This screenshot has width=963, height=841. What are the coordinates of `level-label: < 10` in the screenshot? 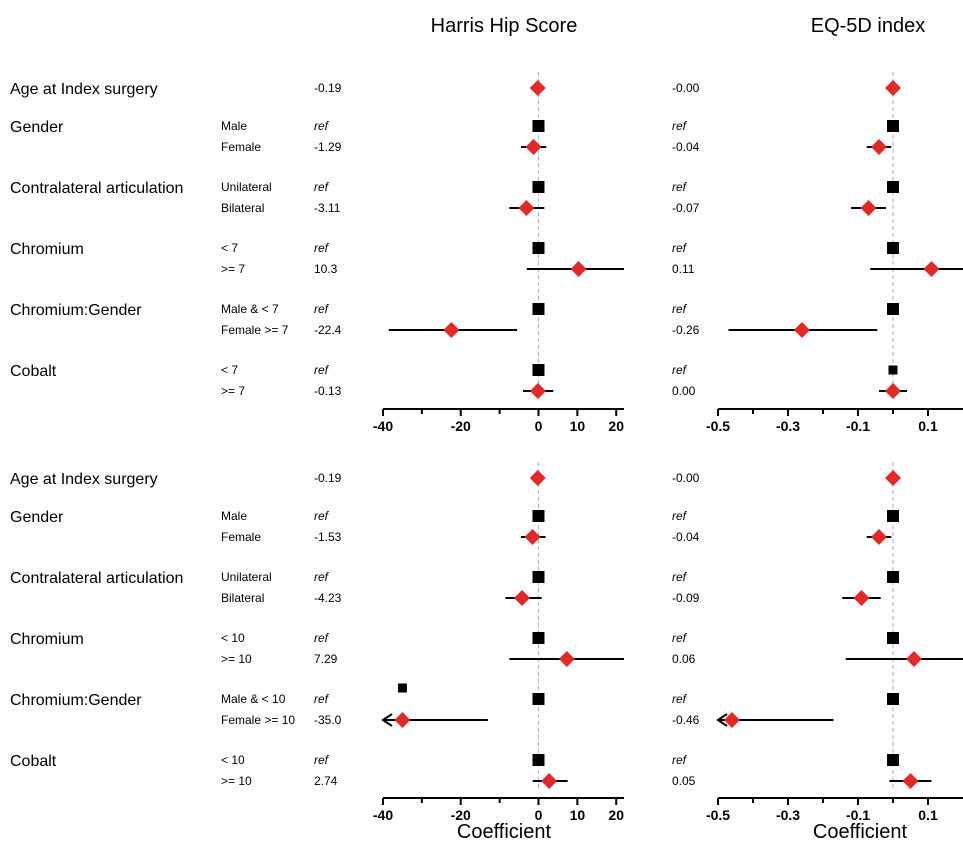 It's located at (233, 638).